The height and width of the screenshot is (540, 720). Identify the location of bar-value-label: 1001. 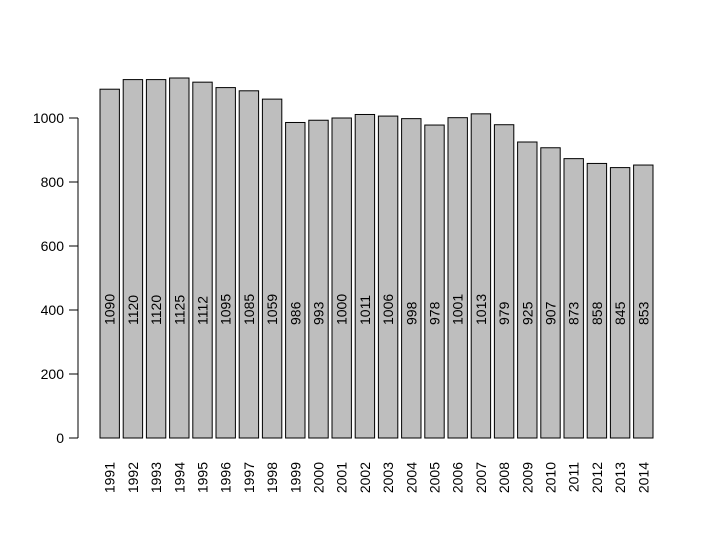
(458, 309).